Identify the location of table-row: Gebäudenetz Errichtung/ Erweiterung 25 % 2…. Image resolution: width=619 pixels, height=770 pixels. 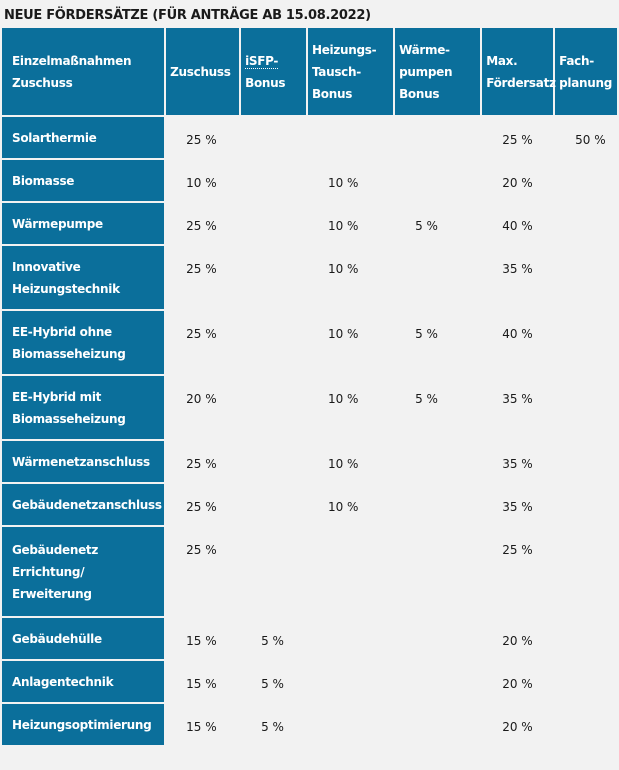
(309, 571).